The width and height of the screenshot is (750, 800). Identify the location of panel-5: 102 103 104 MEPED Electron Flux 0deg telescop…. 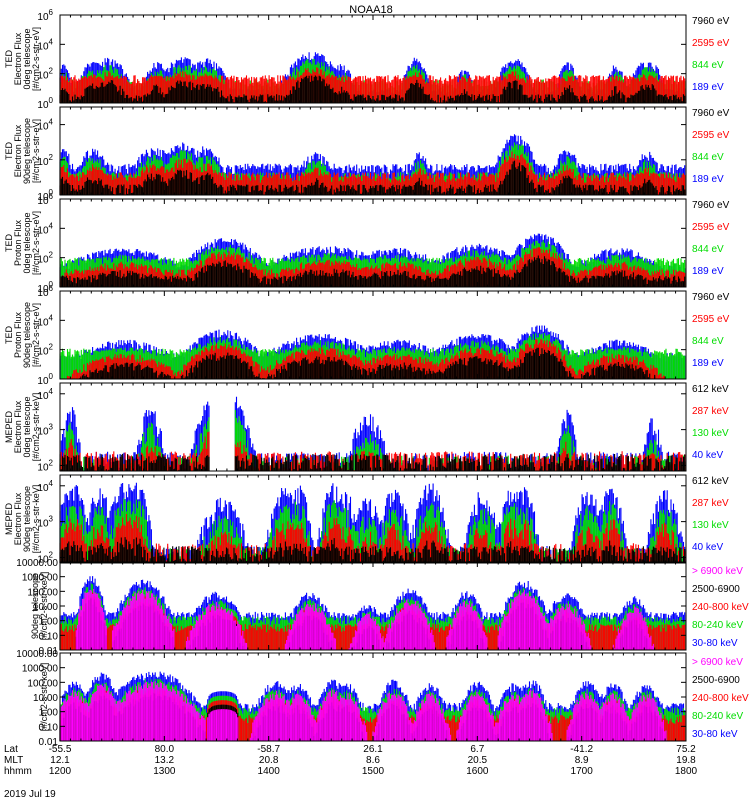
(366, 427).